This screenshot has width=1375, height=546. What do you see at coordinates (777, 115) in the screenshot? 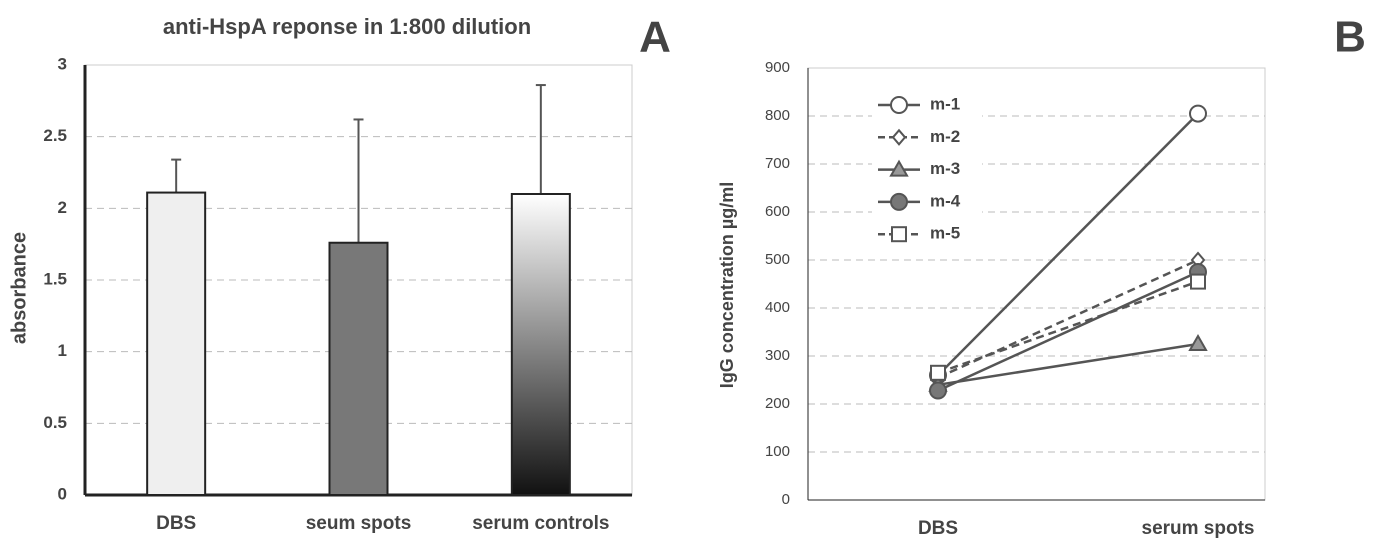
I see `y-tick-label: 800` at bounding box center [777, 115].